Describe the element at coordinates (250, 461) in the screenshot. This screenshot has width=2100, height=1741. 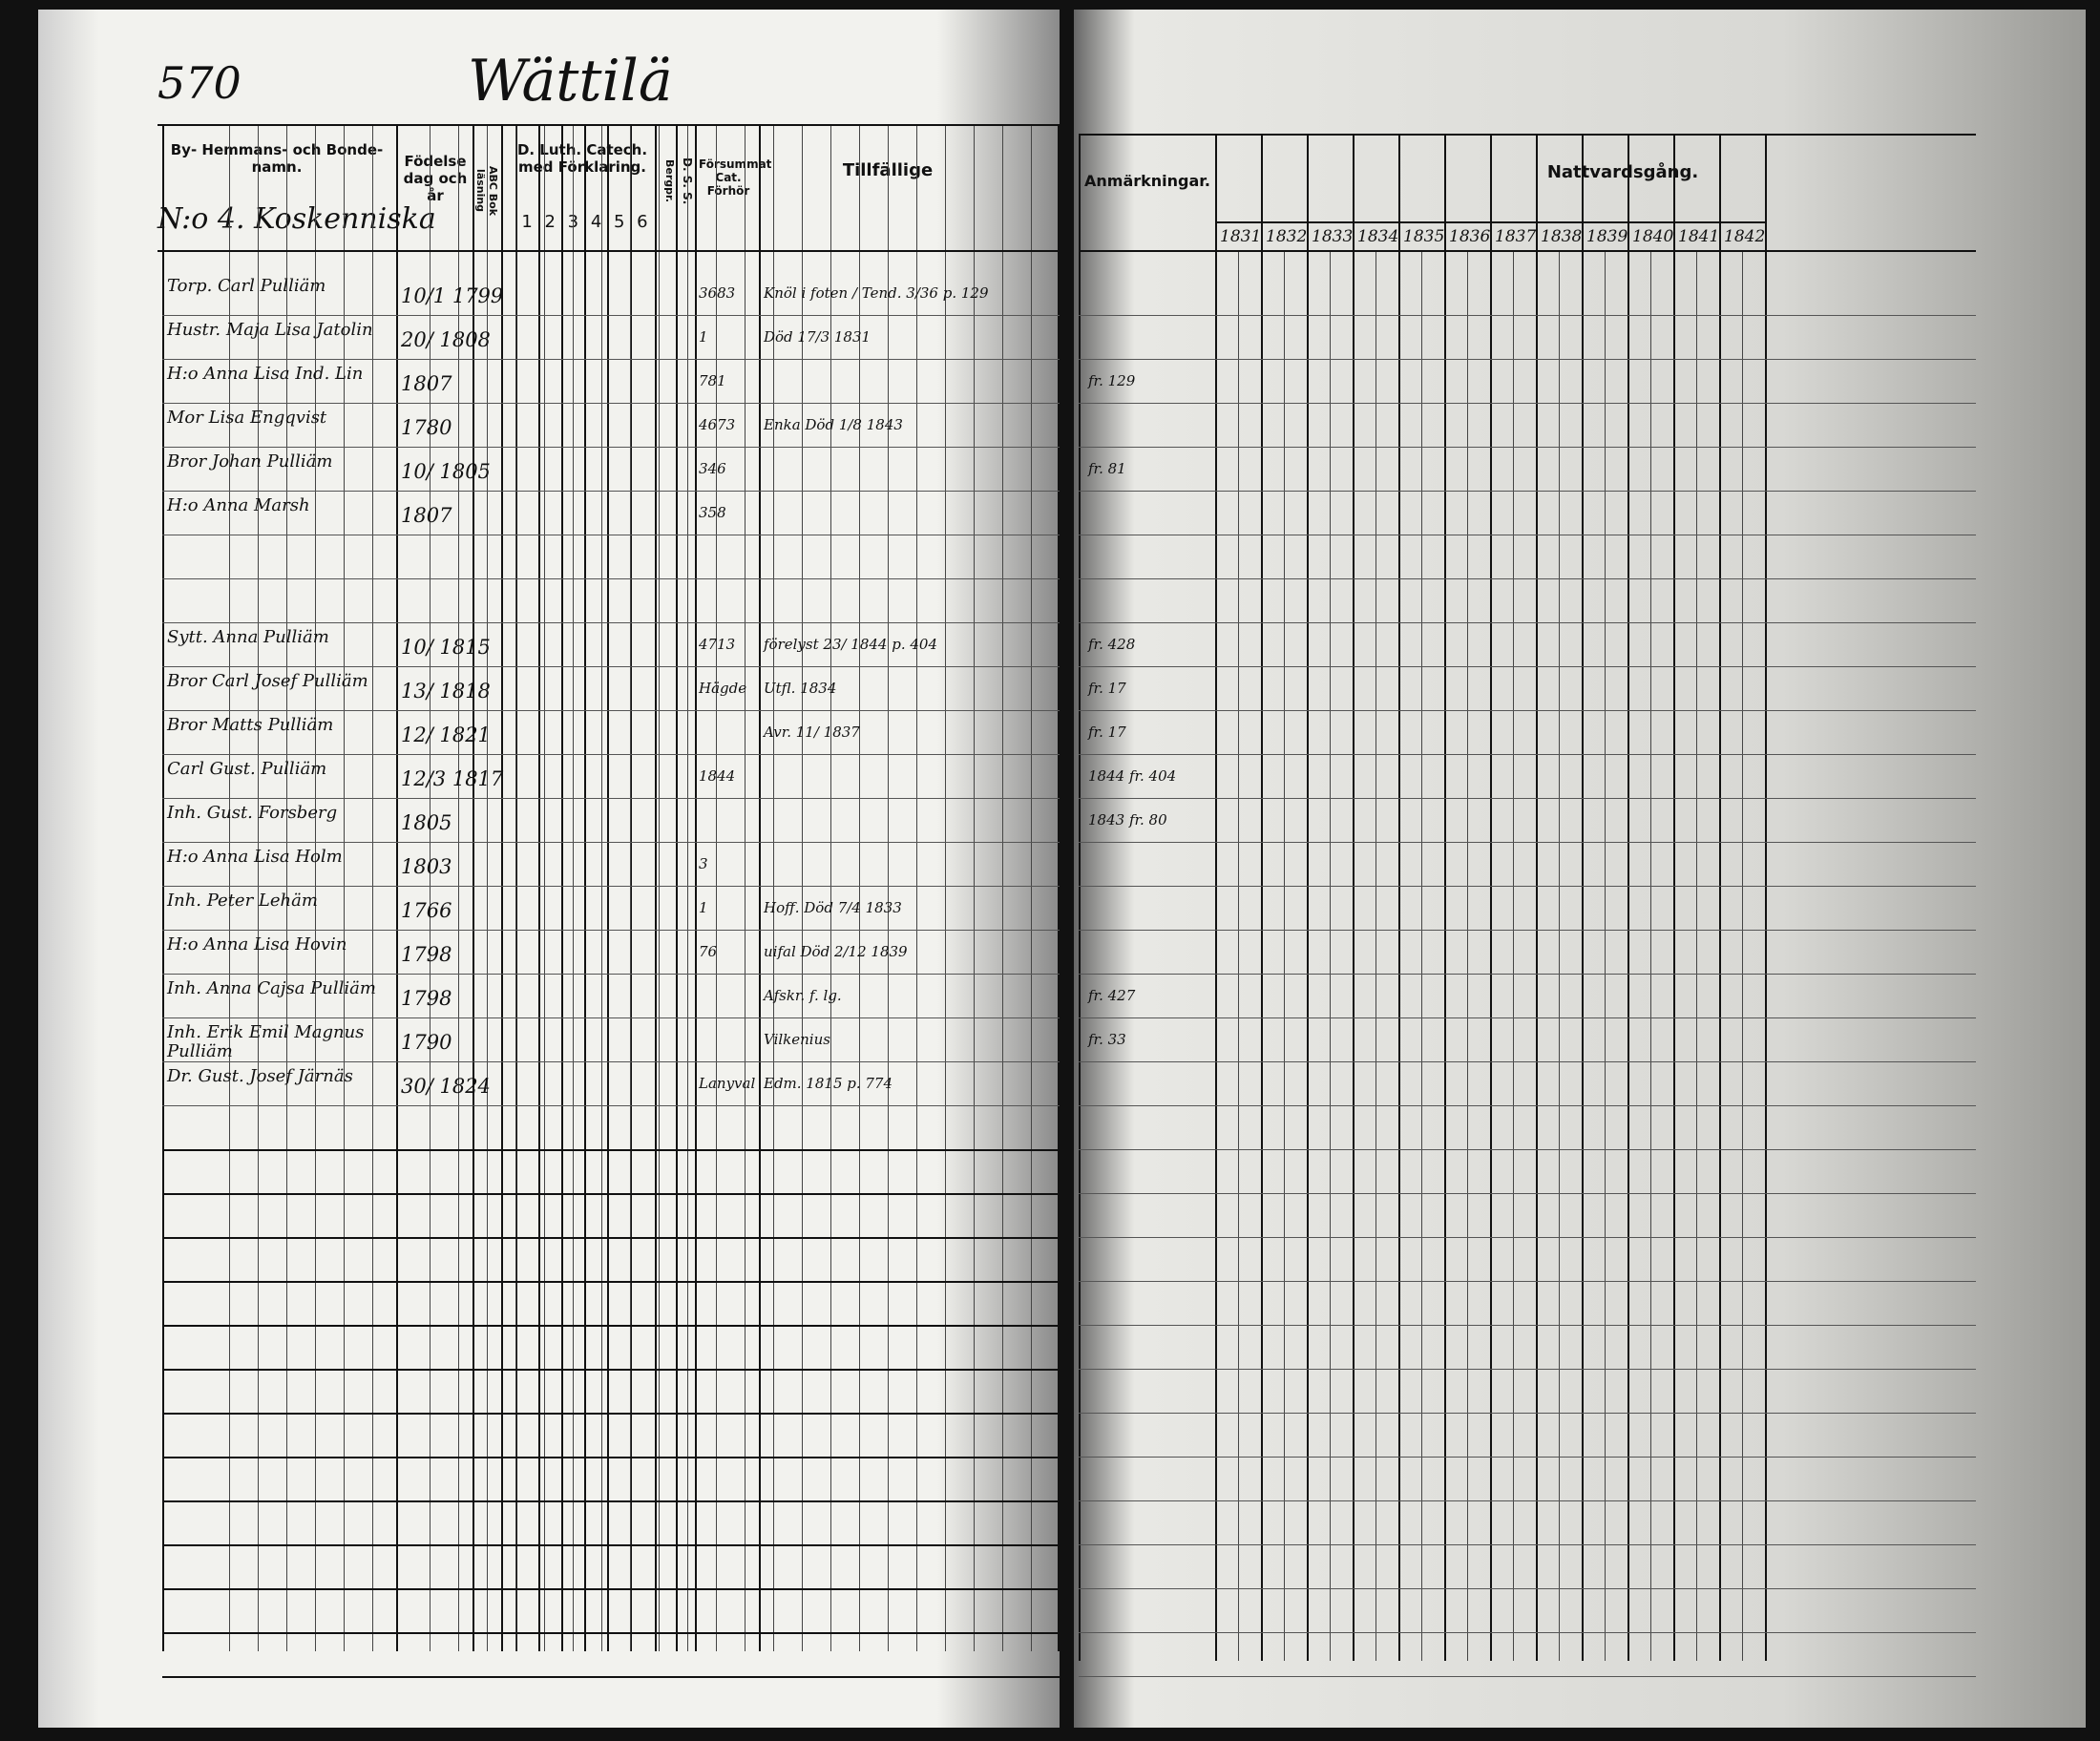
I see `person-name: Bror Johan Pulliäm` at that location.